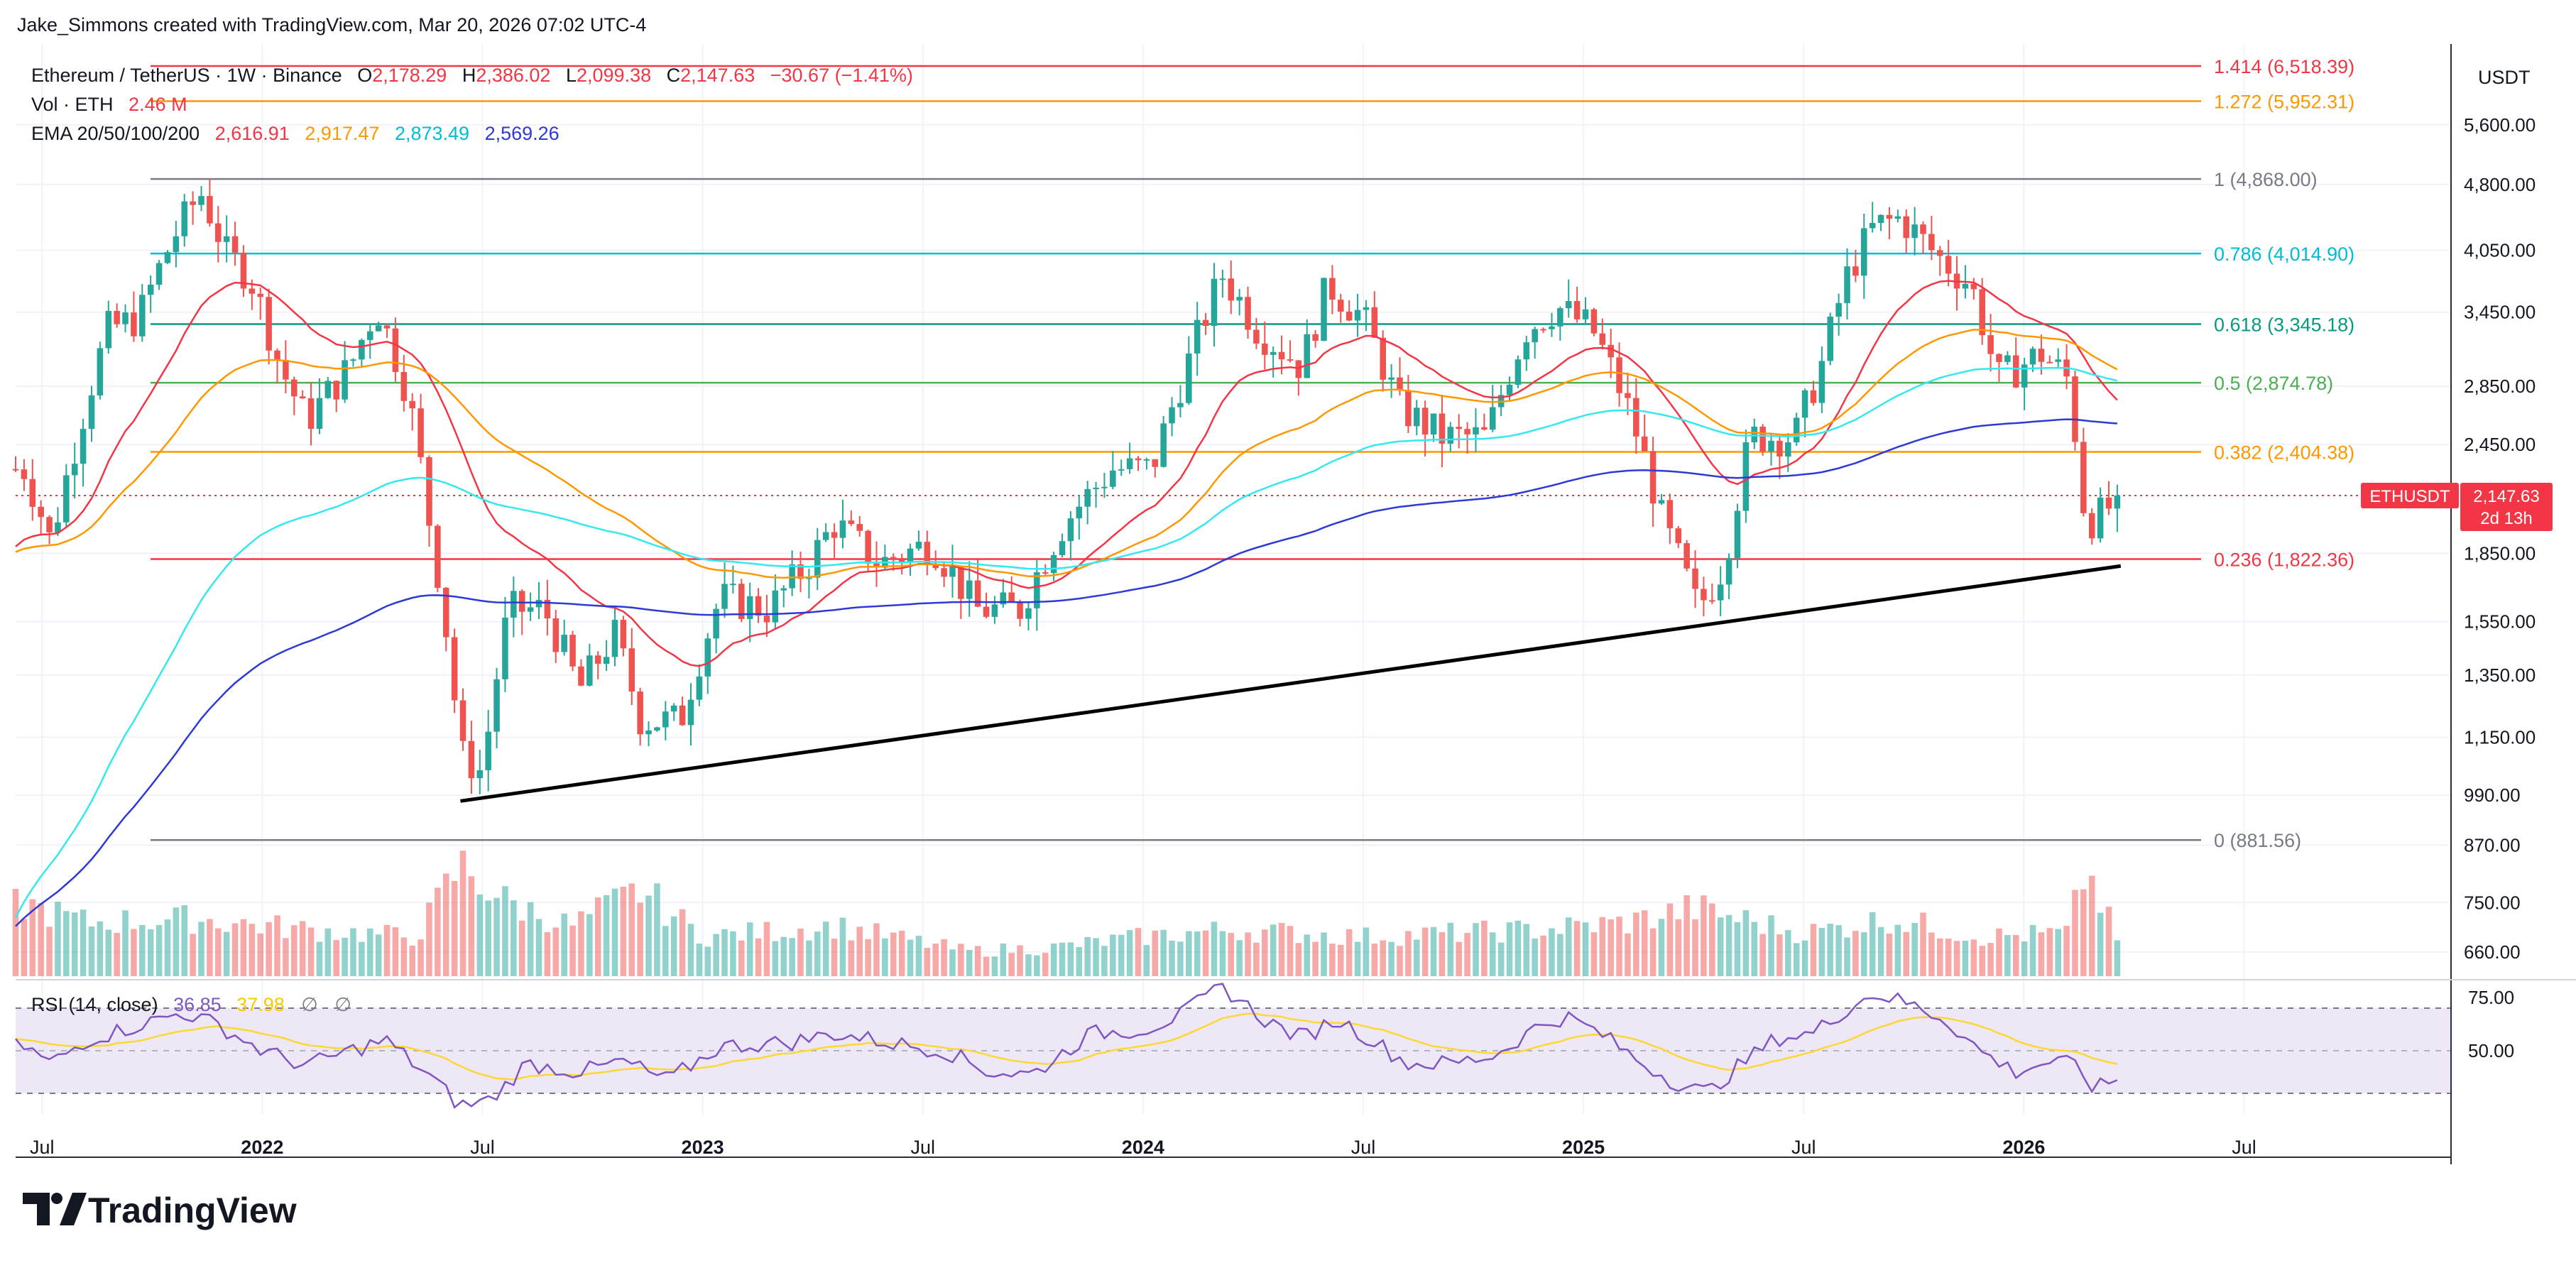  I want to click on open-value: 2,178.29, so click(409, 75).